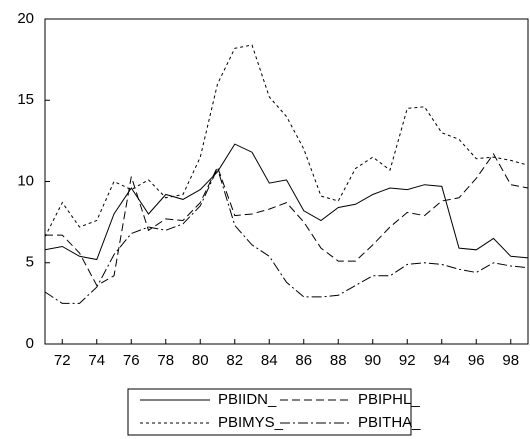 This screenshot has width=530, height=439. Describe the element at coordinates (25, 99) in the screenshot. I see `y-tick-label: 15` at that location.